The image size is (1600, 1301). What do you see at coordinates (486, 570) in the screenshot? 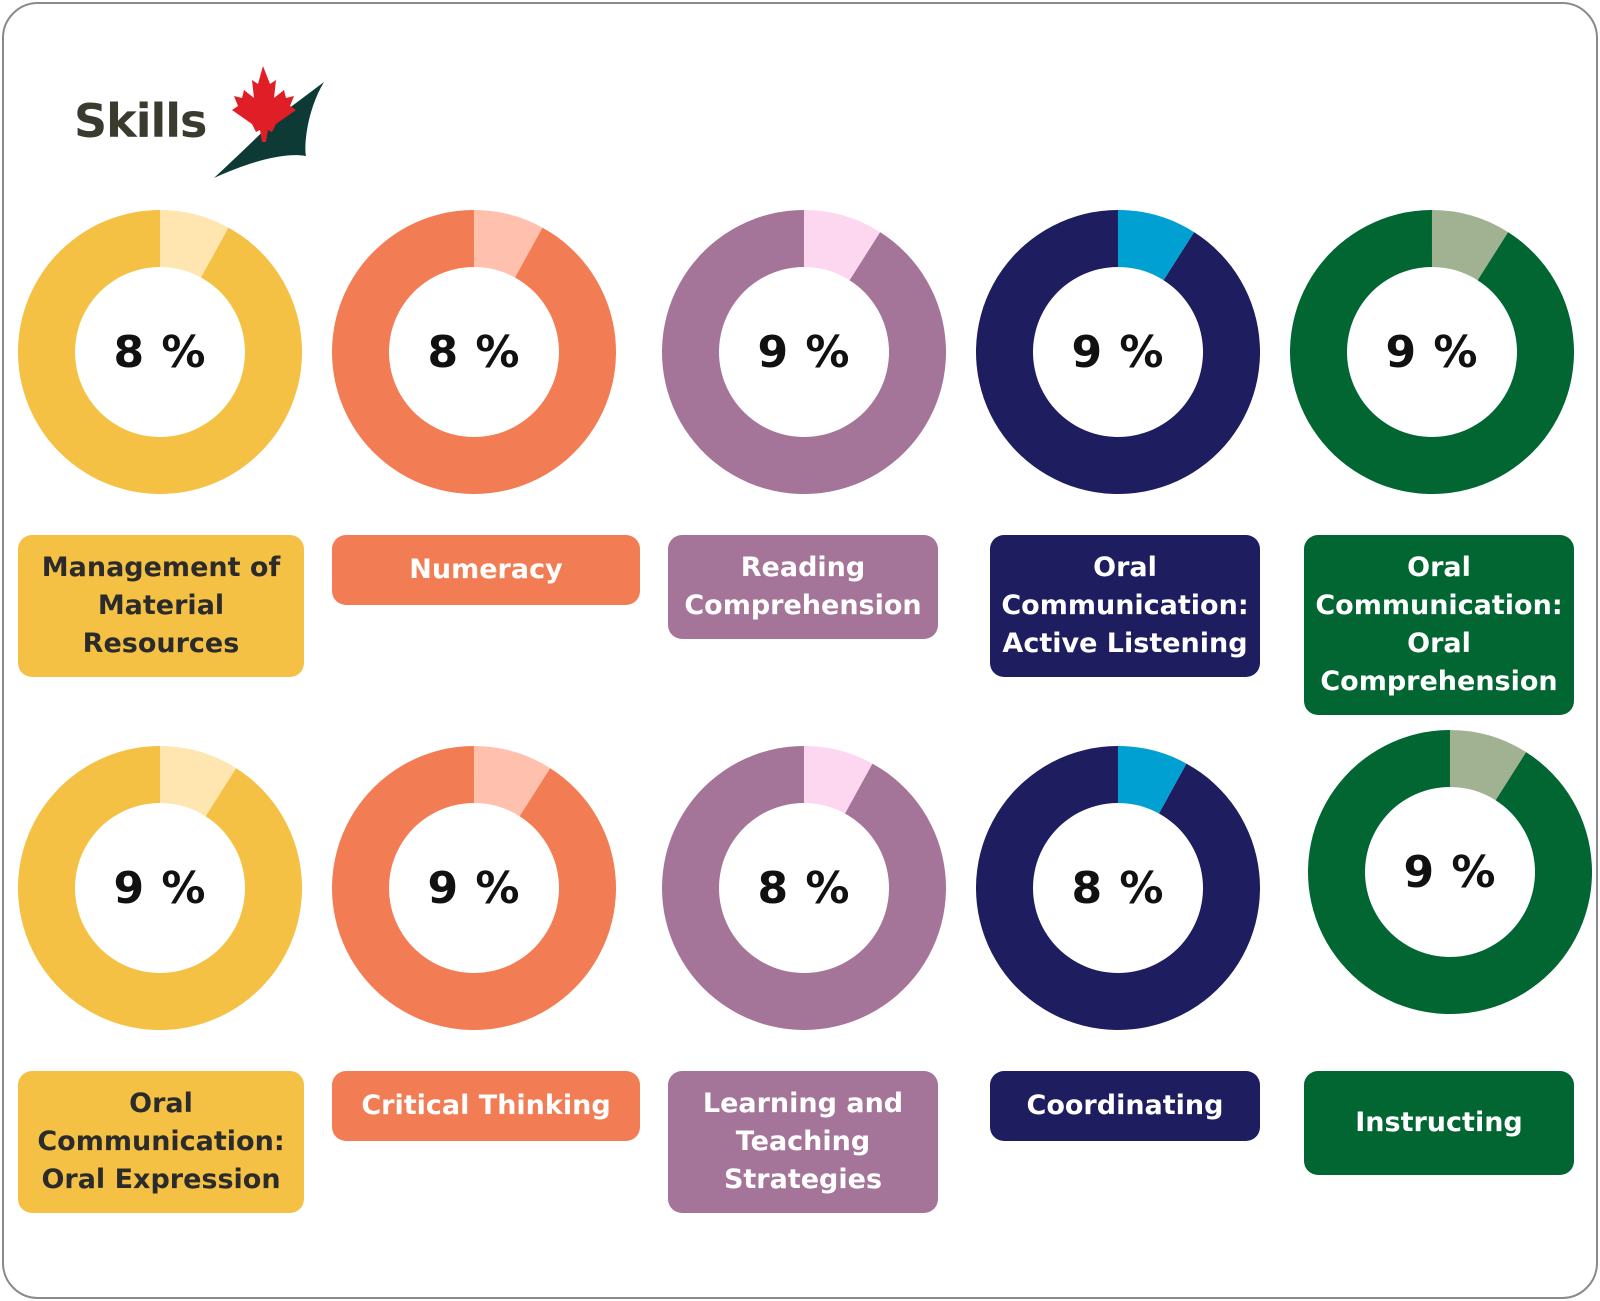
I see `skill-label: Numeracy` at bounding box center [486, 570].